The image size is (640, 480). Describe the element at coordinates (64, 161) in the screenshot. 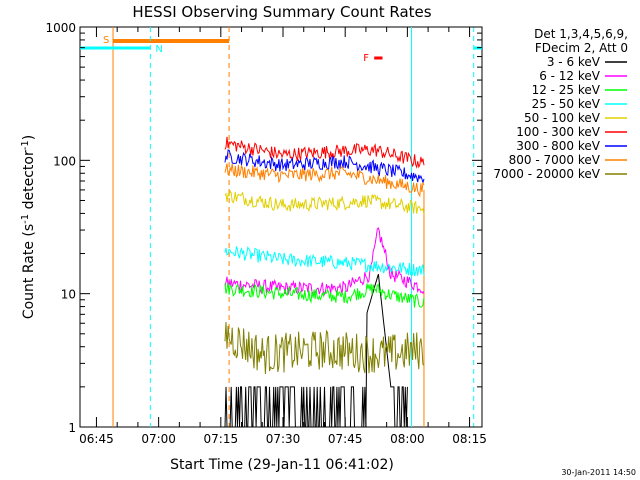

I see `y-tick-label: 100` at that location.